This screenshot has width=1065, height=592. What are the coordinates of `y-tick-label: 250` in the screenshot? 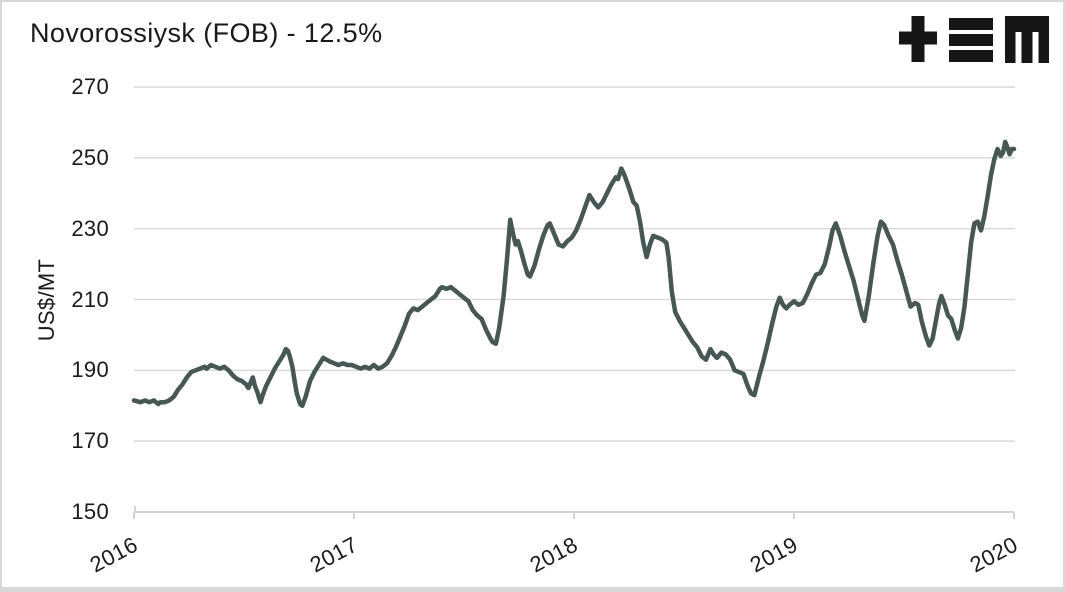 It's located at (90, 157).